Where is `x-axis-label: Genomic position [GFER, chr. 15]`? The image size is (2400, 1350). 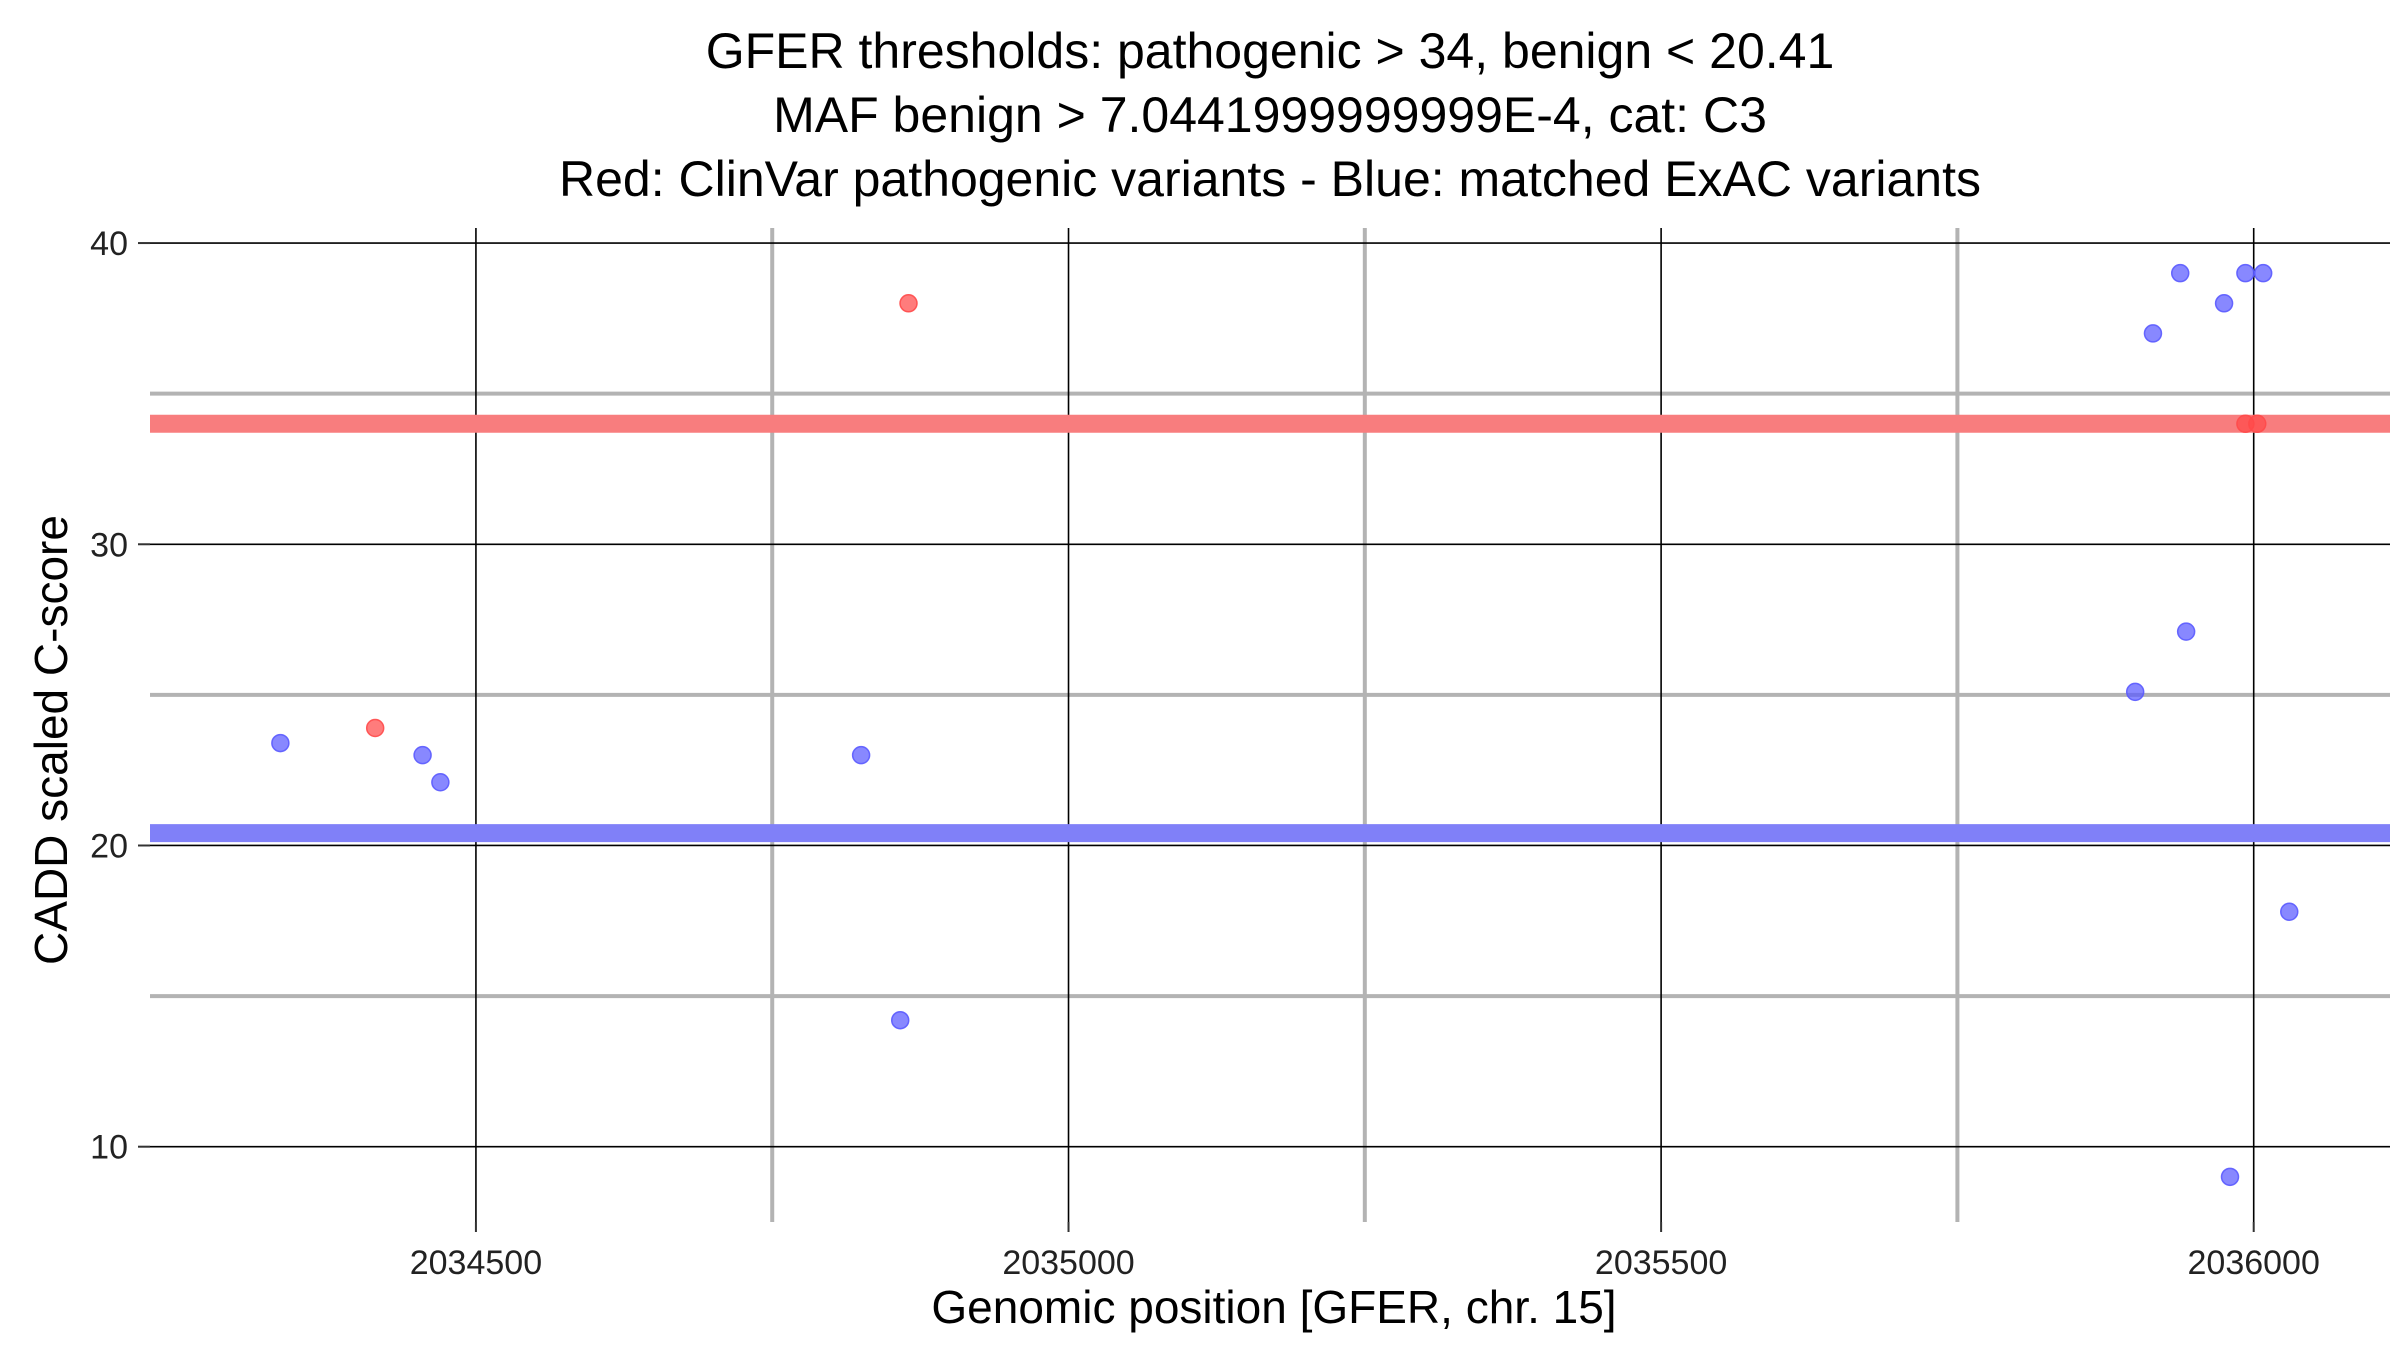
x-axis-label: Genomic position [GFER, chr. 15] is located at coordinates (1273, 1307).